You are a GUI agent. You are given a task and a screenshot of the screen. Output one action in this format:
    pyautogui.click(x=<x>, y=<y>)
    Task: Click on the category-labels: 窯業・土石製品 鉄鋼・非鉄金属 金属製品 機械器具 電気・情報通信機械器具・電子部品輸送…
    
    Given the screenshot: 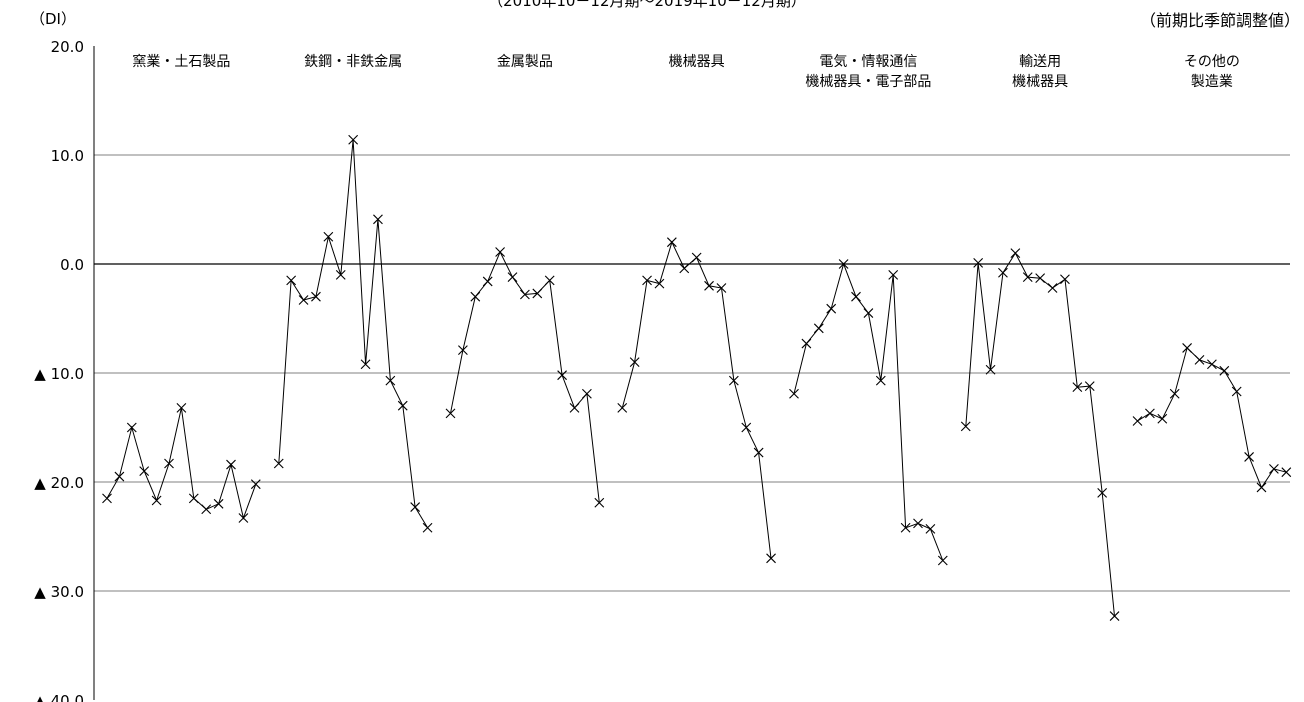 What is the action you would take?
    pyautogui.click(x=686, y=71)
    